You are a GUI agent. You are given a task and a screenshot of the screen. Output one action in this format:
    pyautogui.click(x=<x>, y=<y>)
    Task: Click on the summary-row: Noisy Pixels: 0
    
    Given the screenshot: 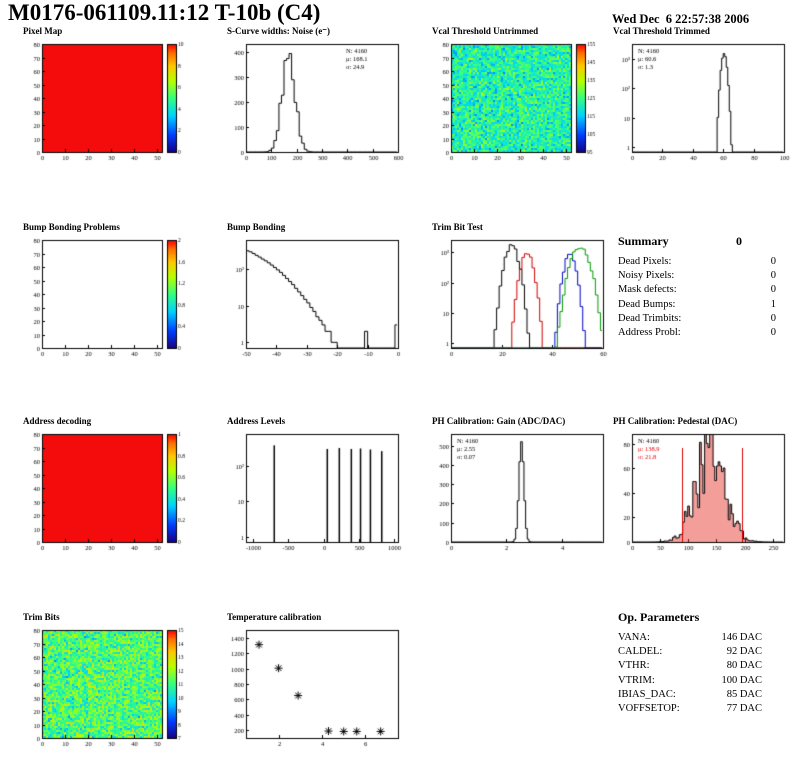 What is the action you would take?
    pyautogui.click(x=701, y=276)
    